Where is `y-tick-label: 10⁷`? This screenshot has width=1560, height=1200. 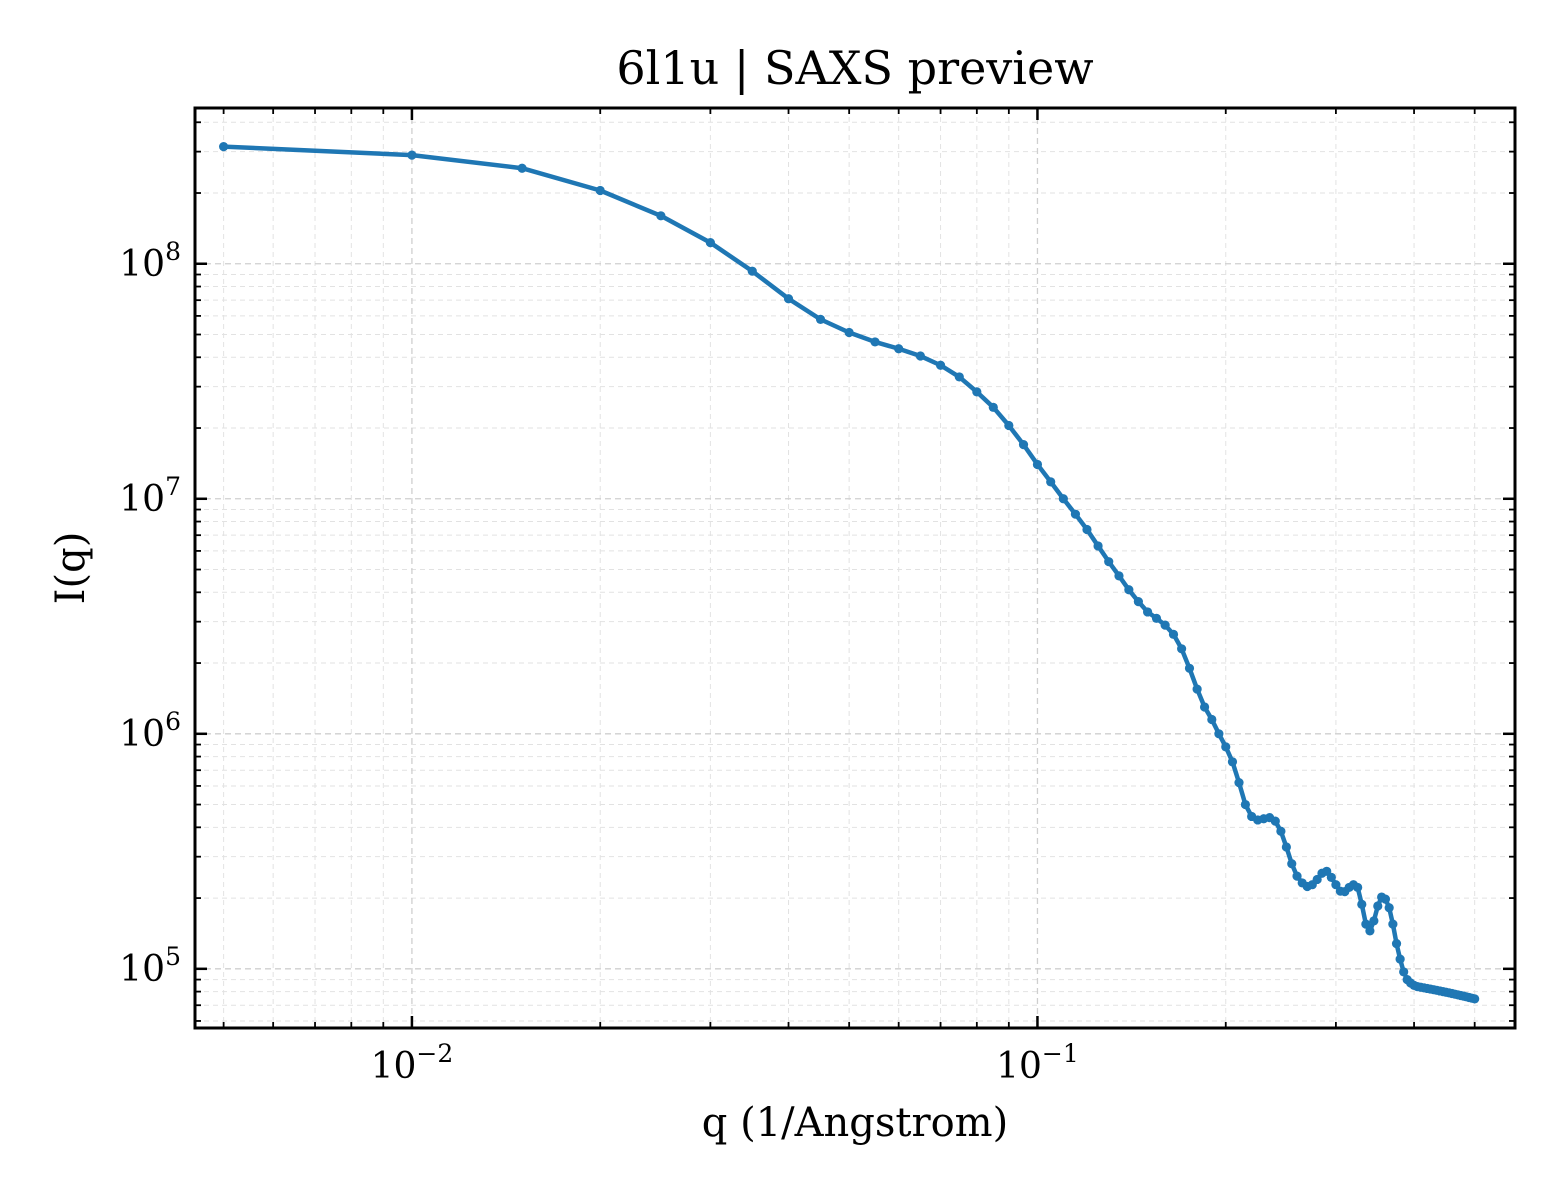 y-tick-label: 10⁷ is located at coordinates (150, 496).